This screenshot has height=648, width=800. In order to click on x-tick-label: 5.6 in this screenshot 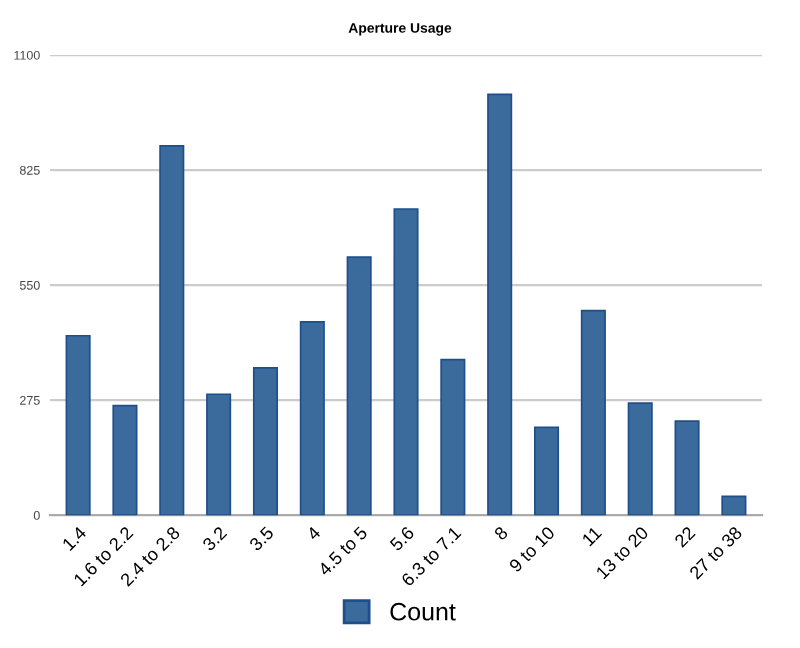, I will do `click(402, 538)`.